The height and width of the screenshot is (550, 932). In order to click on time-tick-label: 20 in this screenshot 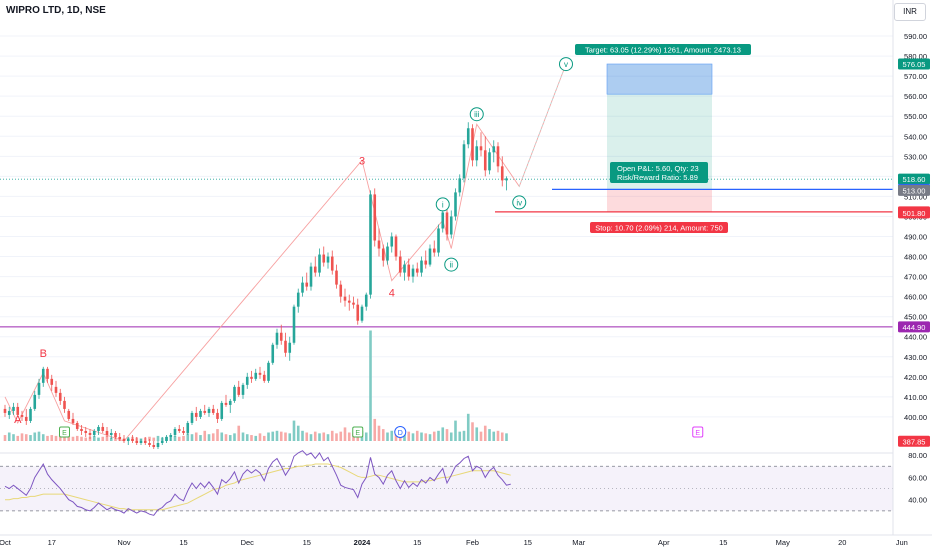, I will do `click(842, 542)`.